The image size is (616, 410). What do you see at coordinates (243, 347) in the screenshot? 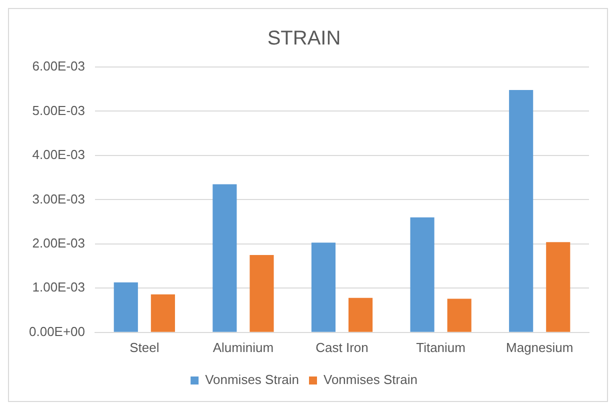
I see `x-tick-label: Aluminium` at bounding box center [243, 347].